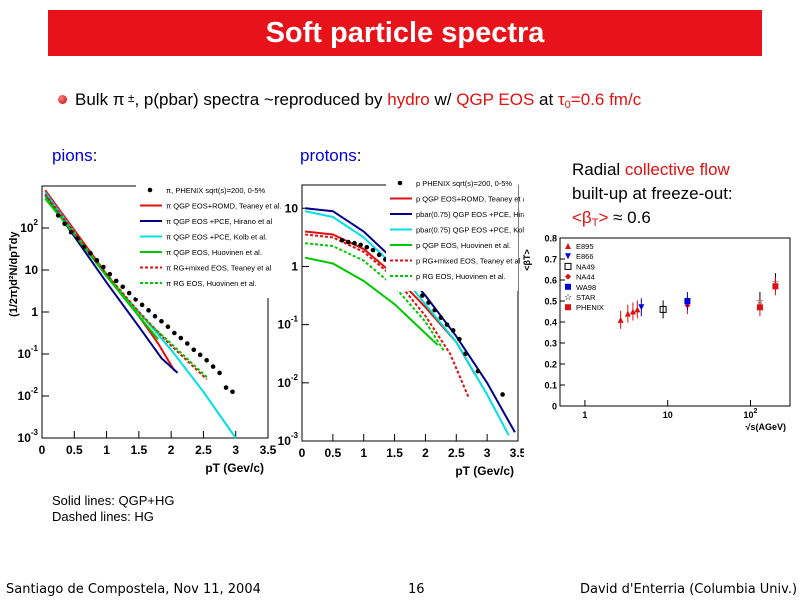  What do you see at coordinates (294, 266) in the screenshot?
I see `y-tick-label: 1` at bounding box center [294, 266].